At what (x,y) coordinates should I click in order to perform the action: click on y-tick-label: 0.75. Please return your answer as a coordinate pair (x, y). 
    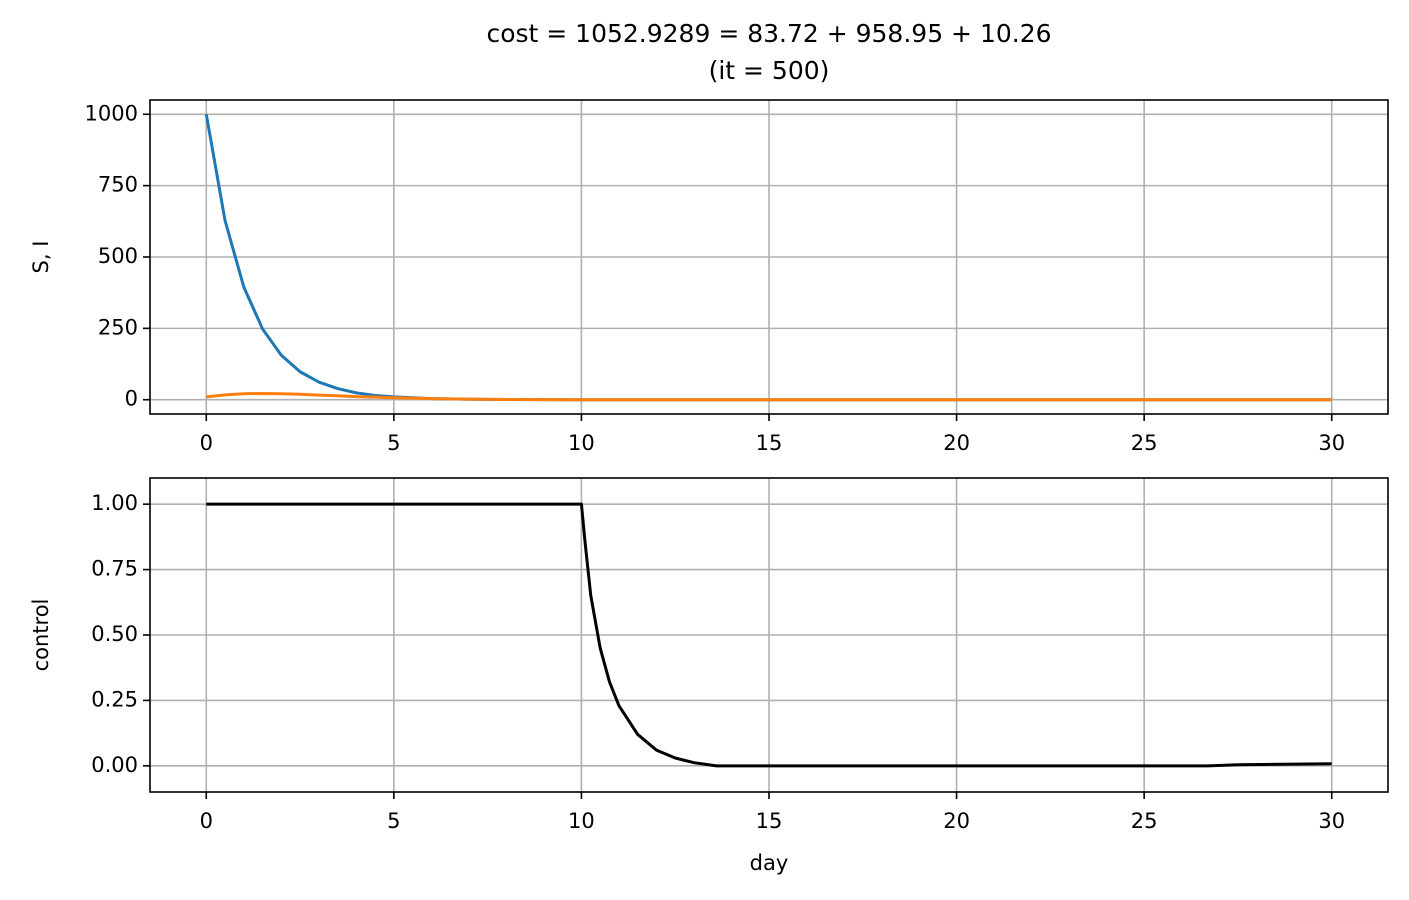
    Looking at the image, I should click on (114, 569).